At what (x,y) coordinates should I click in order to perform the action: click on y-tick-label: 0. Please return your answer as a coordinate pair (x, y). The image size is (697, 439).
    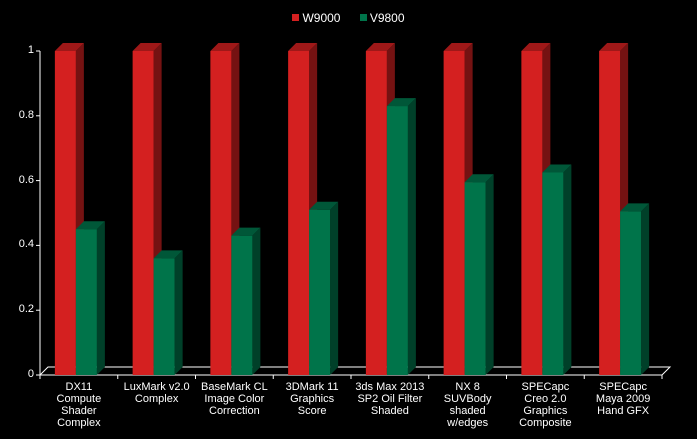
    Looking at the image, I should click on (30, 374).